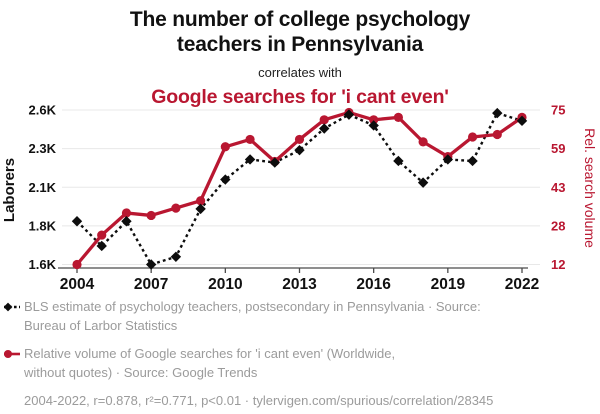 Image resolution: width=600 pixels, height=414 pixels. Describe the element at coordinates (12, 307) in the screenshot. I see `black-dashed-diamond-icon` at that location.